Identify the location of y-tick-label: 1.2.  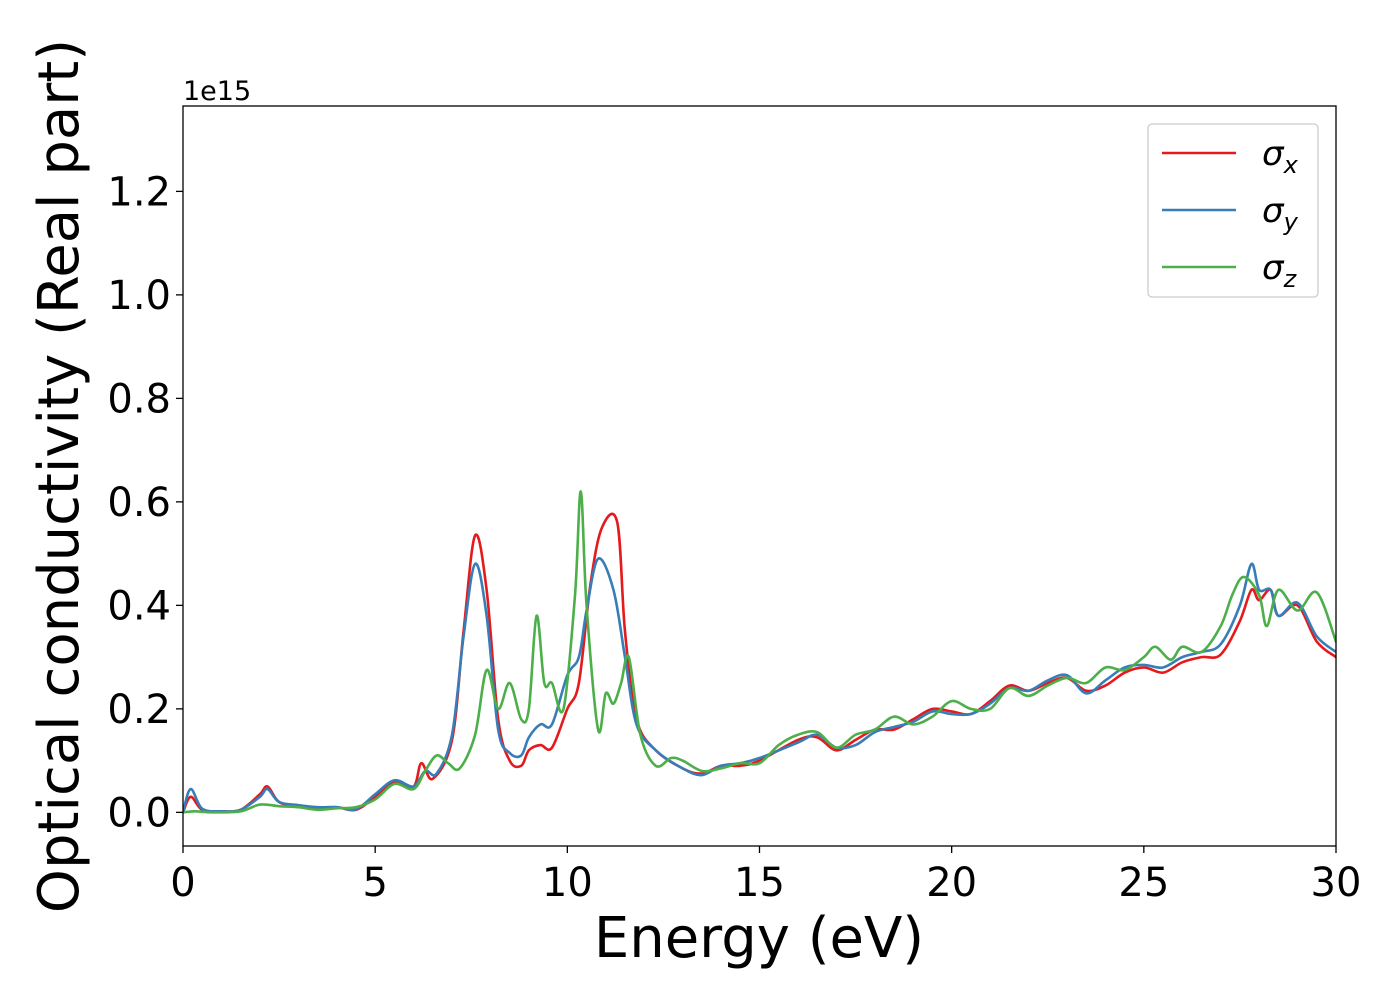
(139, 192).